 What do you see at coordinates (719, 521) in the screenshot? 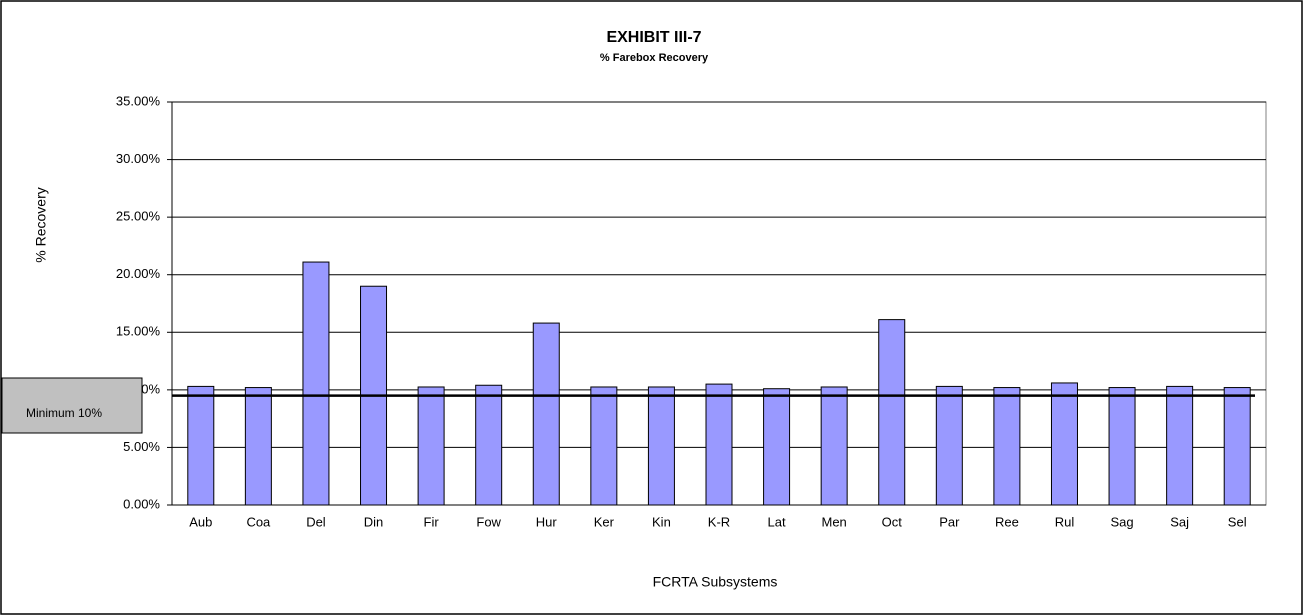
I see `x-tick-label: K-R` at bounding box center [719, 521].